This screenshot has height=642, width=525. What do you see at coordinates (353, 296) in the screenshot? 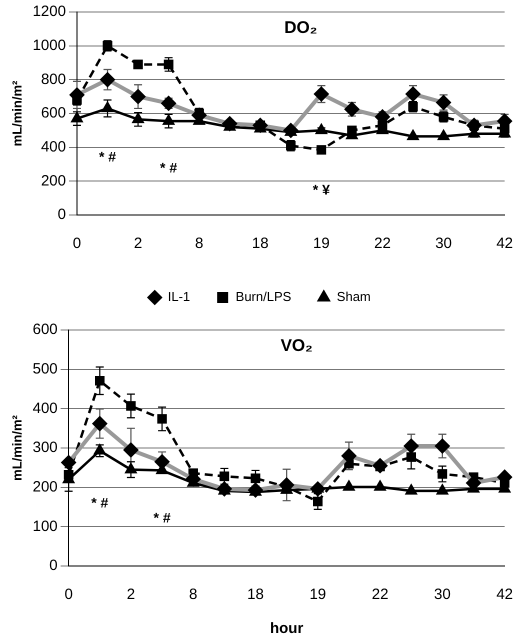
I see `legend-label: Sham` at bounding box center [353, 296].